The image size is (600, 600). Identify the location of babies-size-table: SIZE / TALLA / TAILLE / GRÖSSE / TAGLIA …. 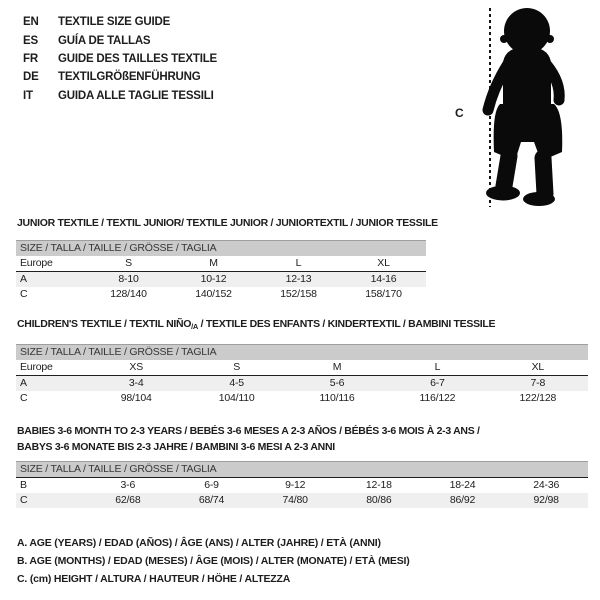
(302, 484).